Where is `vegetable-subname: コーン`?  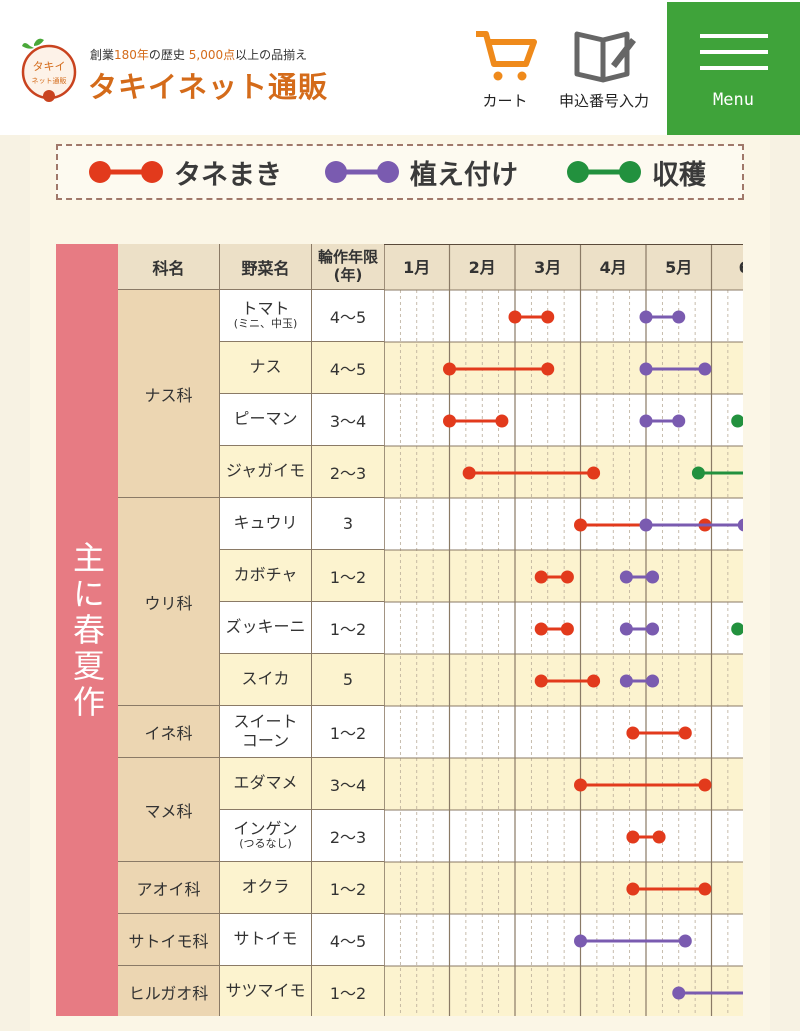 vegetable-subname: コーン is located at coordinates (265, 740).